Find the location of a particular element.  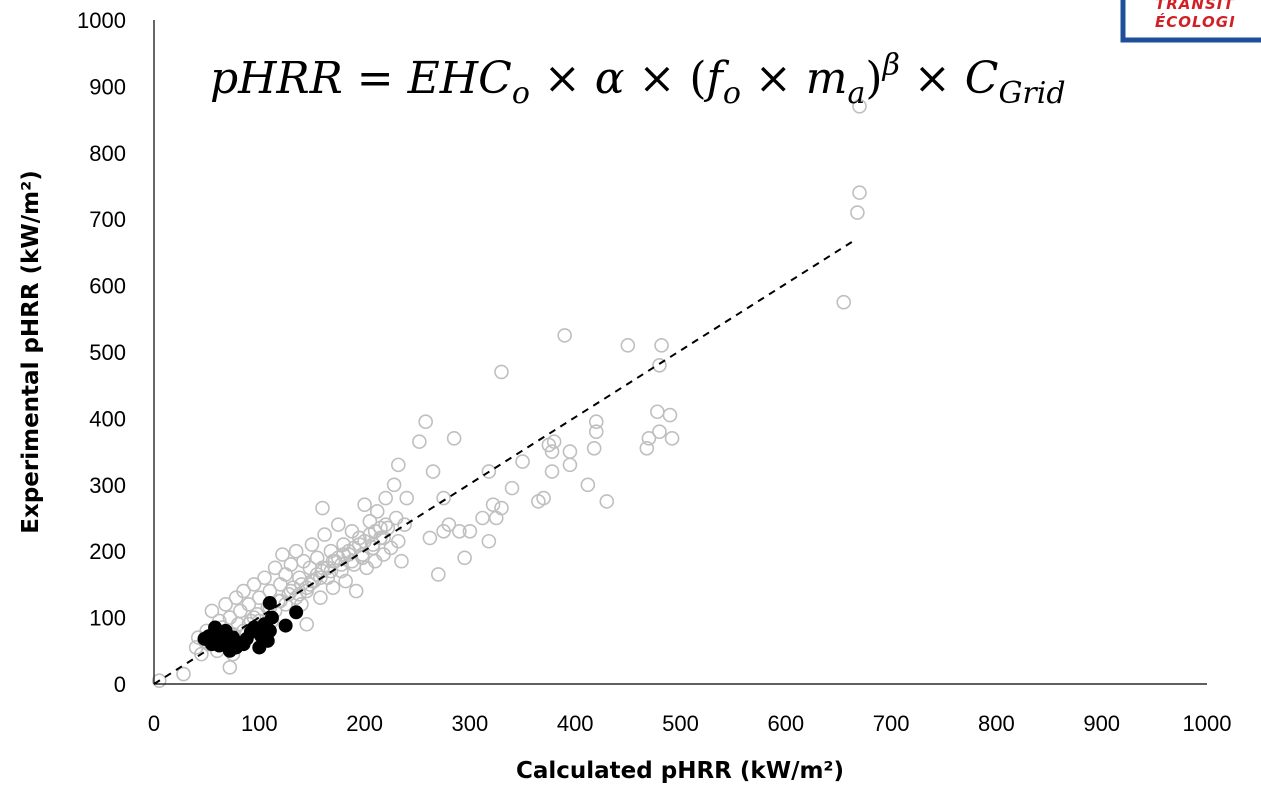

y-tick-label: 1000 is located at coordinates (101, 20).